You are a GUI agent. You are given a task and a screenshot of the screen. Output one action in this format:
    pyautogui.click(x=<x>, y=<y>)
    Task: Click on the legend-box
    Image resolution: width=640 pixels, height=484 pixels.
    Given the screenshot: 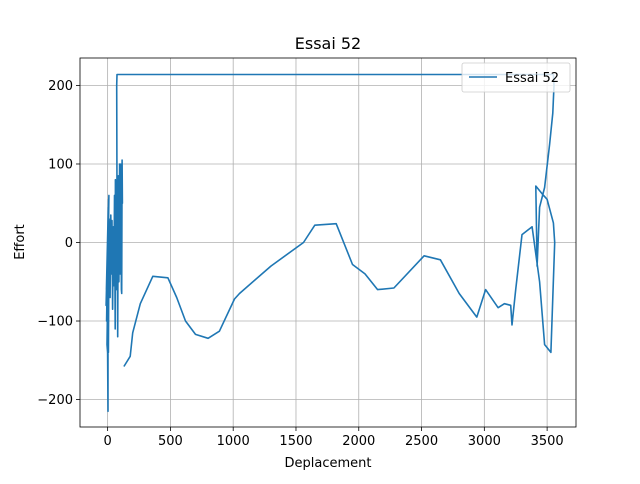 What is the action you would take?
    pyautogui.click(x=516, y=77)
    